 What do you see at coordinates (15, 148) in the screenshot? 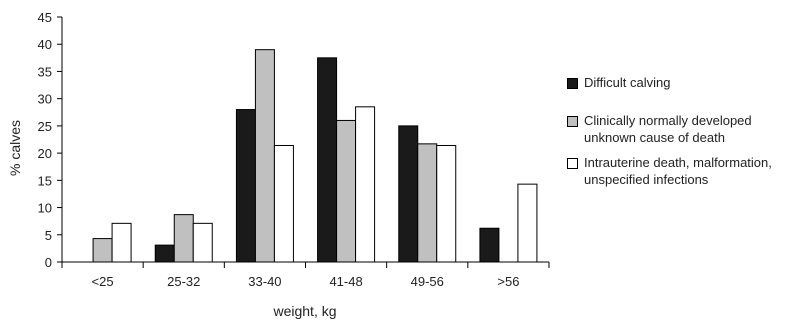
I see `y-axis-label: % calves` at bounding box center [15, 148].